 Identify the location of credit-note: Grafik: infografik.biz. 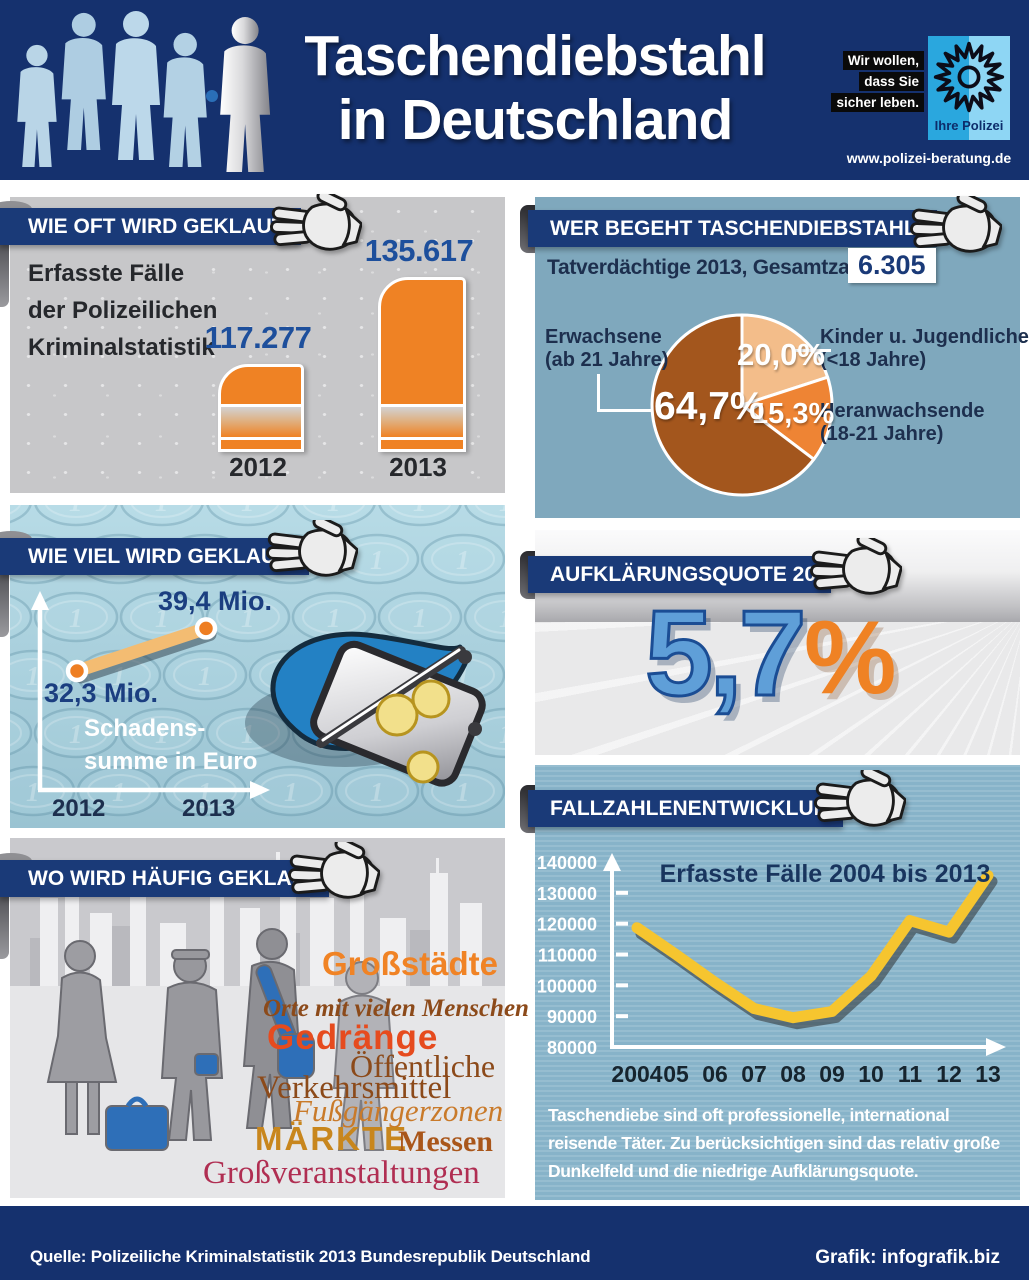
(907, 1257).